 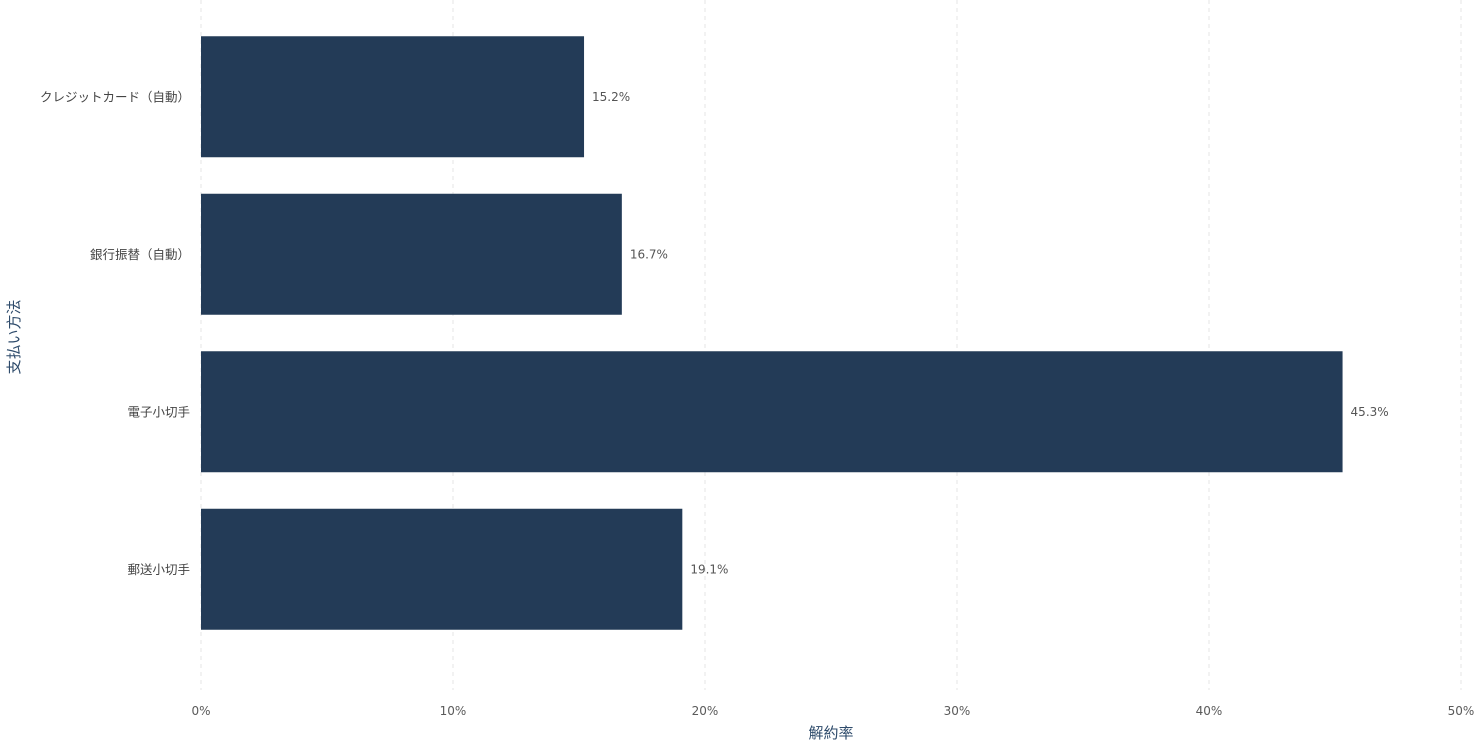 I want to click on x-tick-label: 50%, so click(x=1461, y=711).